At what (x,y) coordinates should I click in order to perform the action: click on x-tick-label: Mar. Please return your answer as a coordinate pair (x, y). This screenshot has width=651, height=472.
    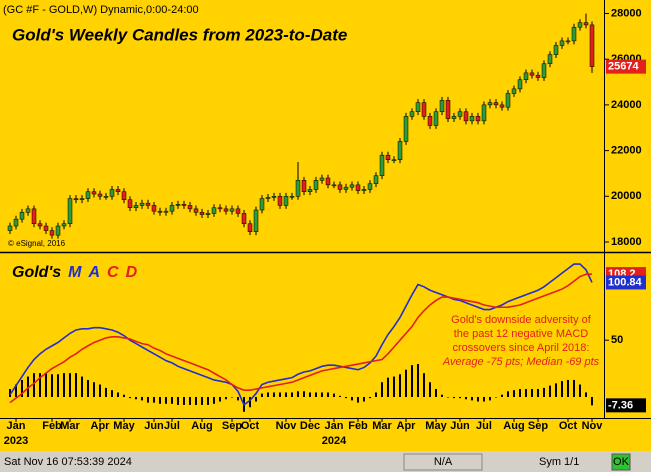
    Looking at the image, I should click on (382, 426).